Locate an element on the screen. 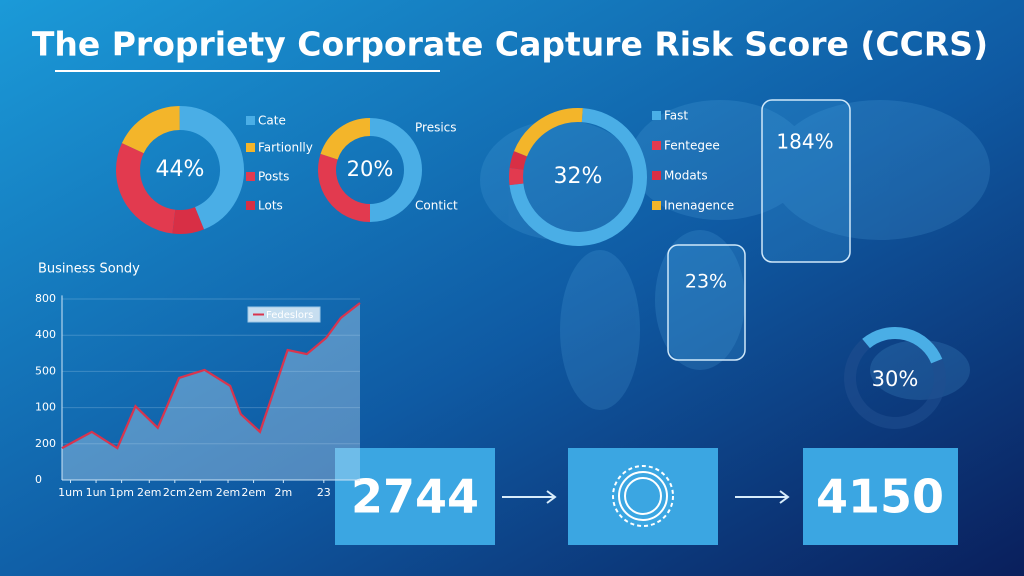 The image size is (1024, 576). segment-label: Contict is located at coordinates (436, 206).